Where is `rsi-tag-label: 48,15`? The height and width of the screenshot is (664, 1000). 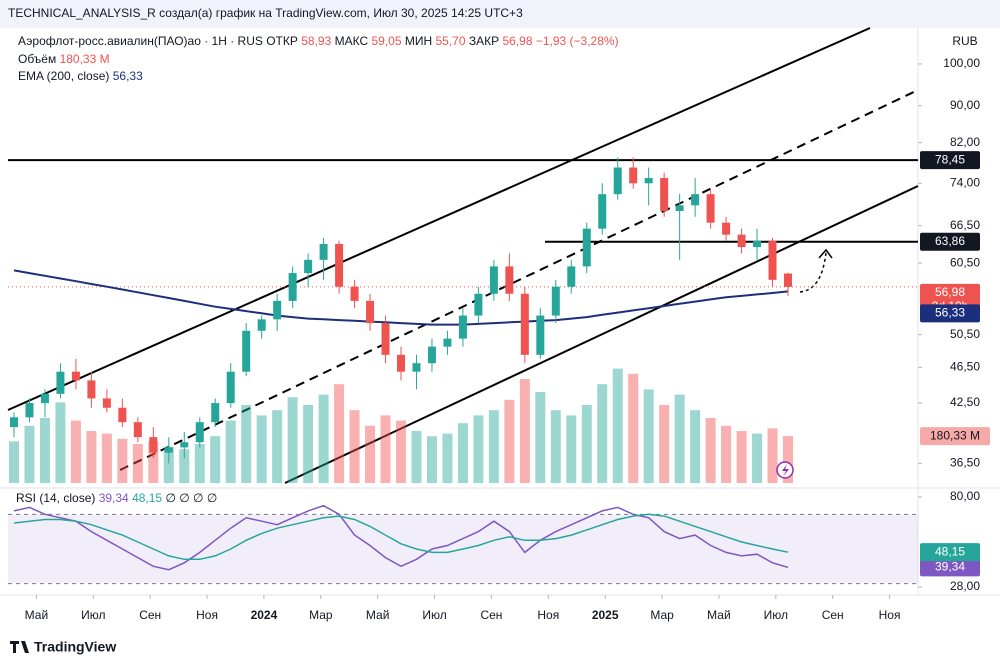
rsi-tag-label: 48,15 is located at coordinates (950, 551).